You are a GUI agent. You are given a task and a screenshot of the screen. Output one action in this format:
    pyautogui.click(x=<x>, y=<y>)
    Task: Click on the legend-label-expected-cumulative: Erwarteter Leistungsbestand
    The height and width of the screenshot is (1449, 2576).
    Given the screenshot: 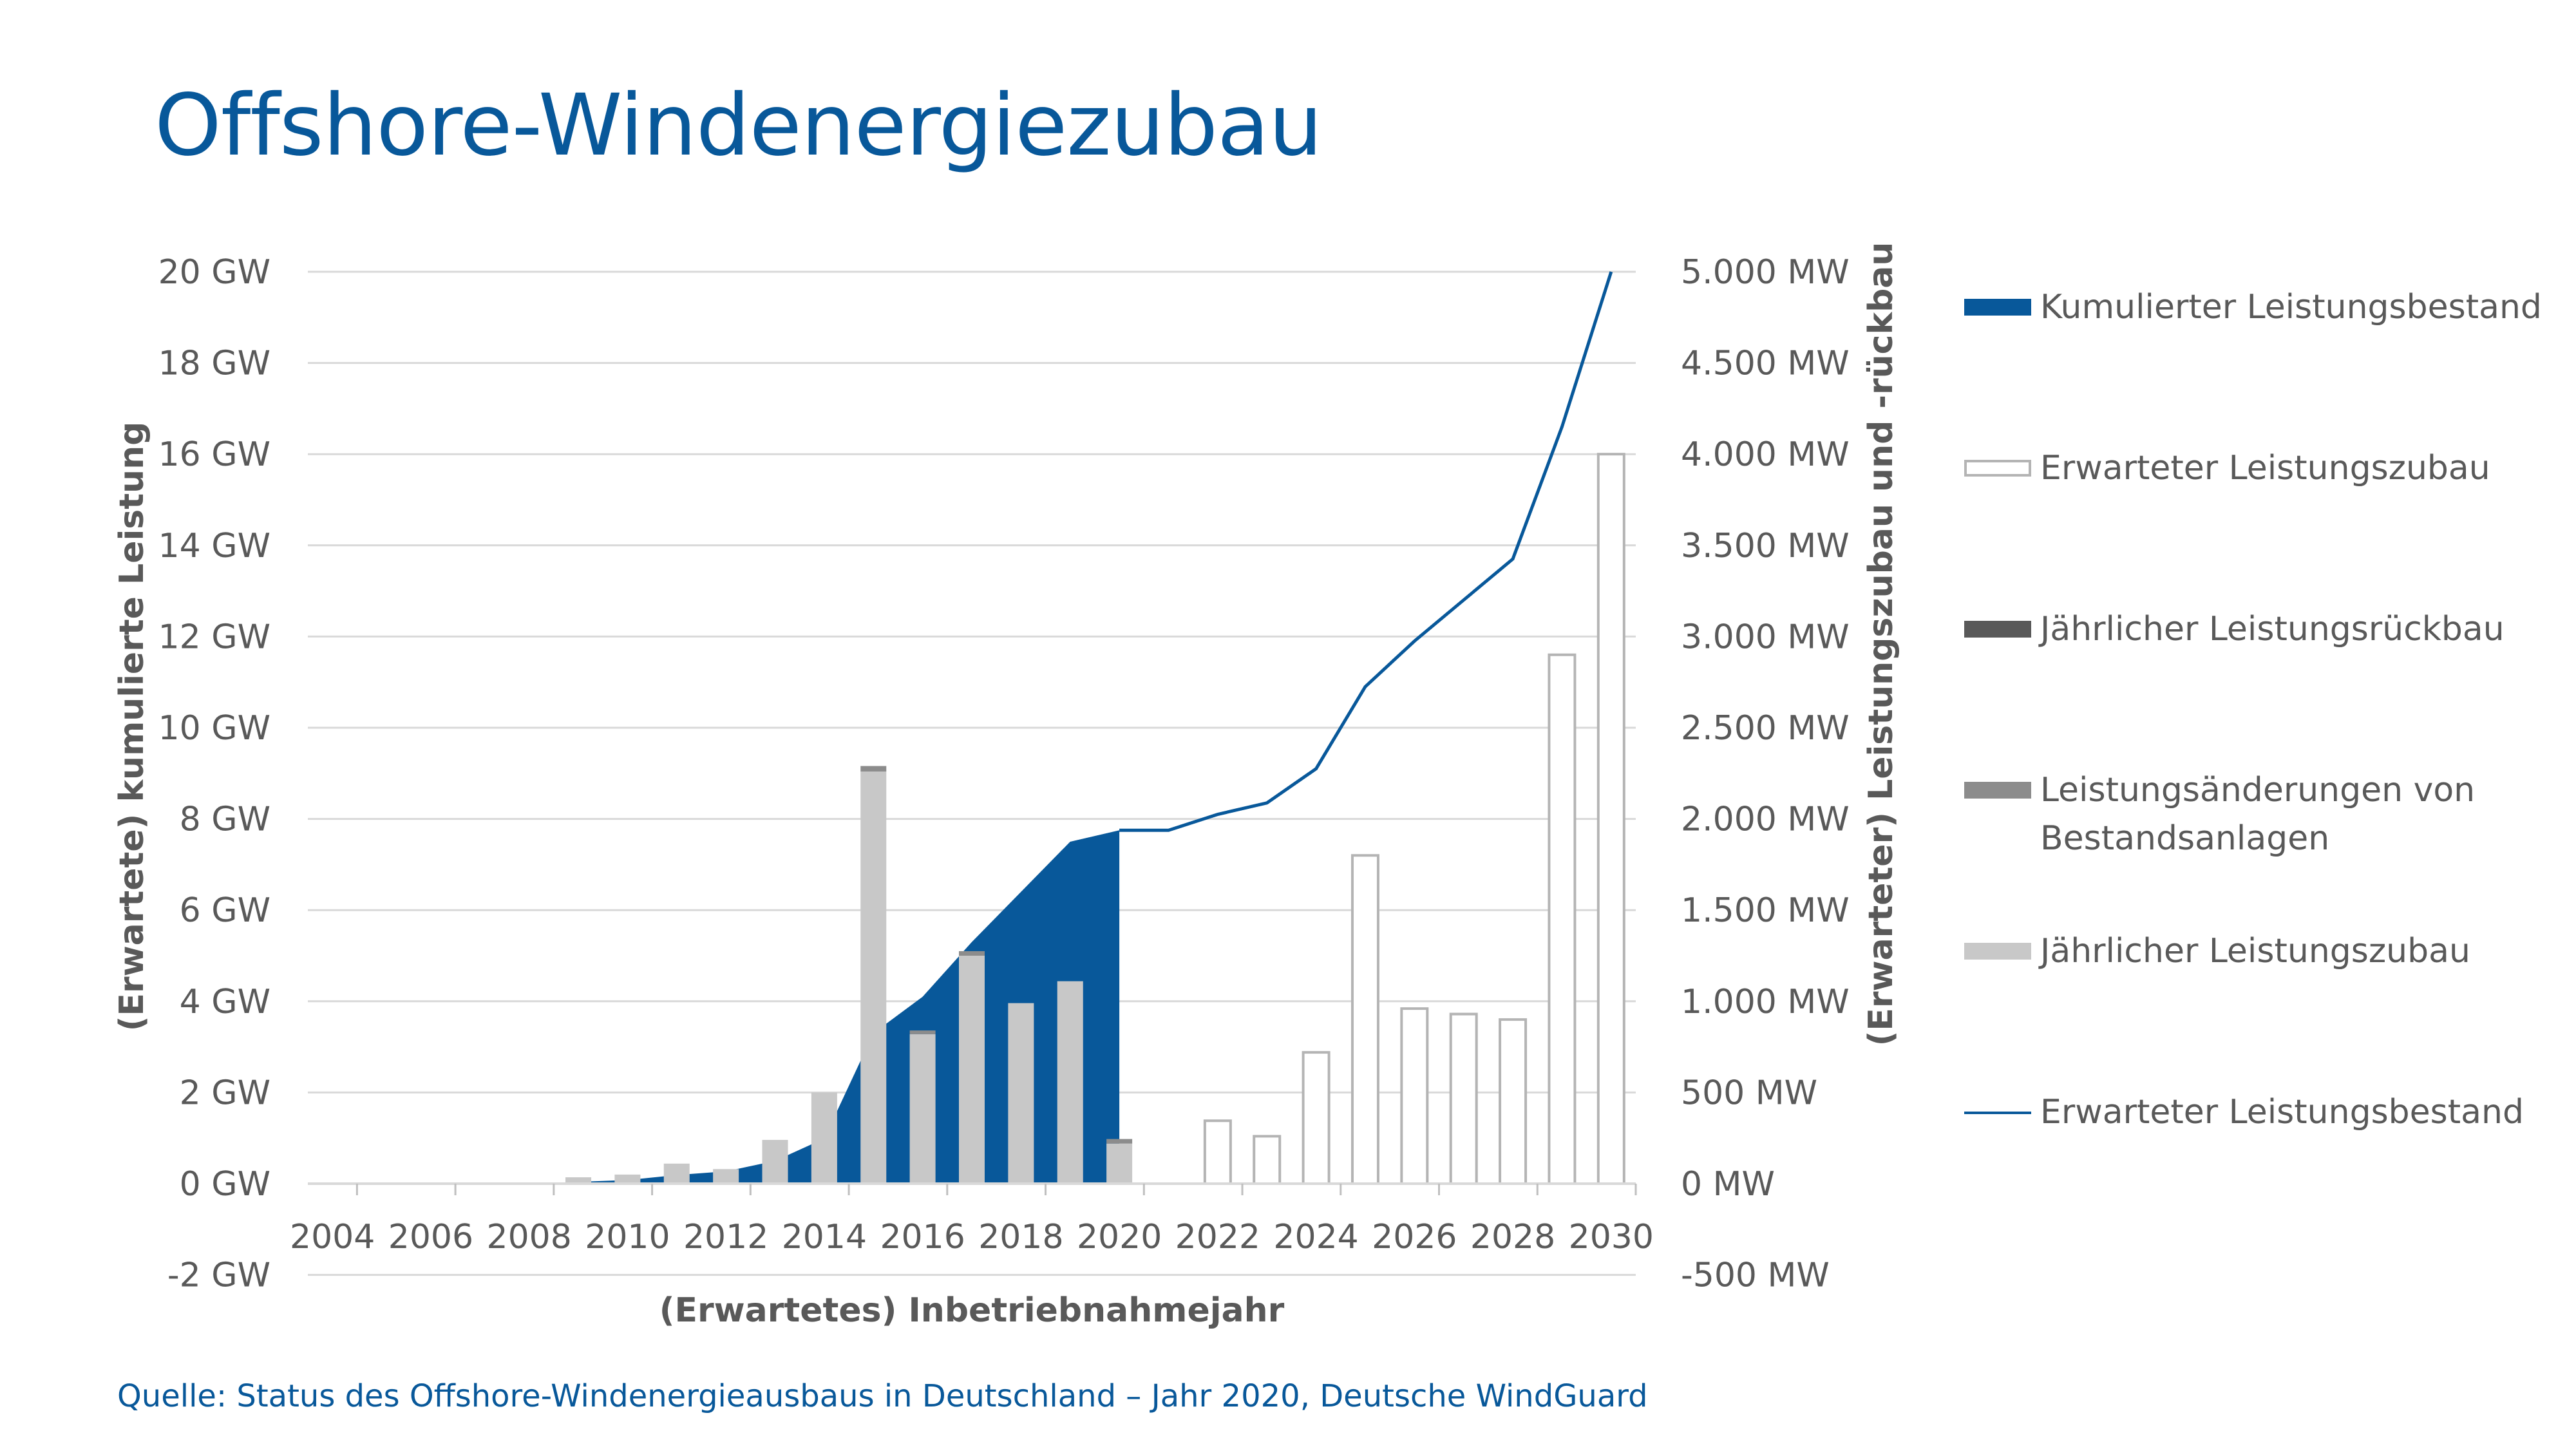 What is the action you would take?
    pyautogui.click(x=2282, y=1112)
    